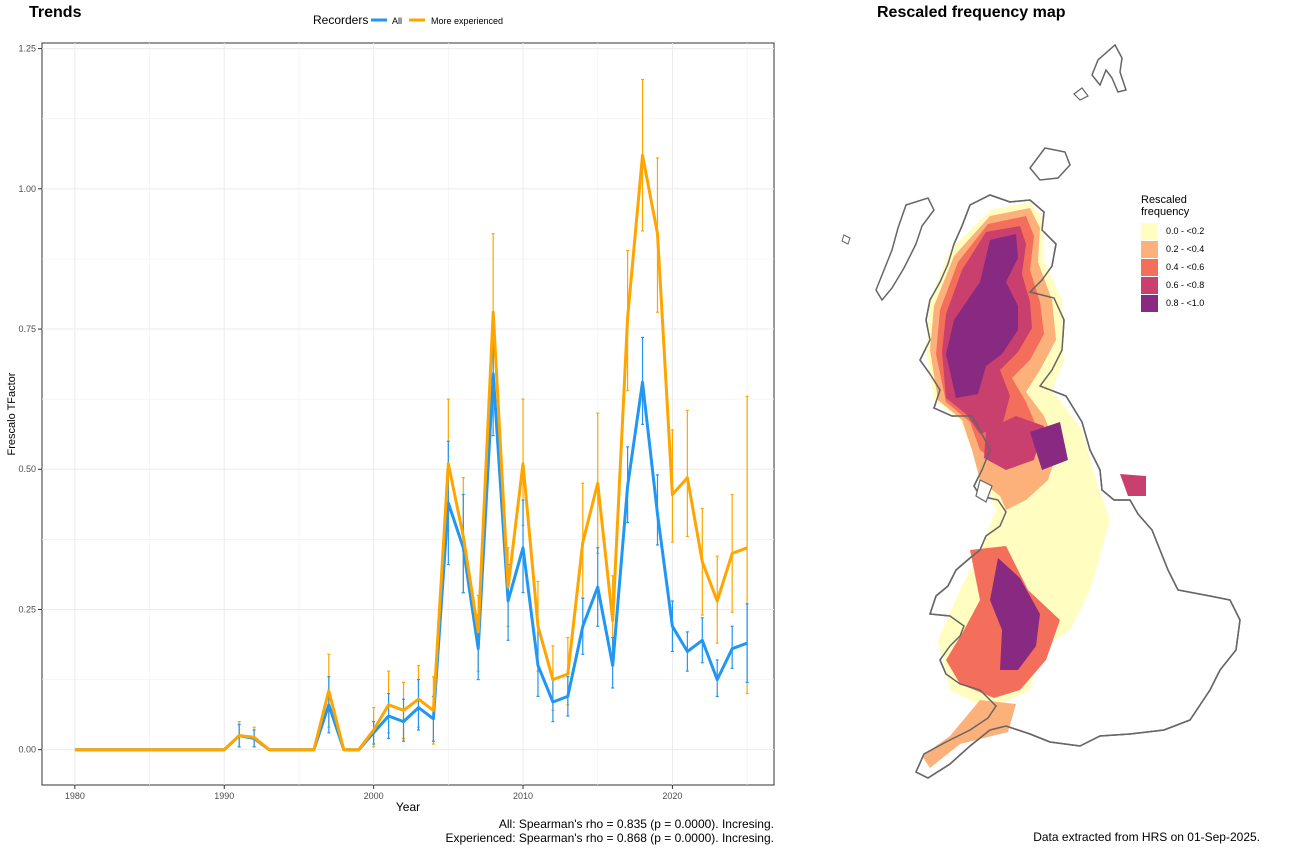 The image size is (1300, 850). I want to click on freq-band-4b, so click(1049, 446).